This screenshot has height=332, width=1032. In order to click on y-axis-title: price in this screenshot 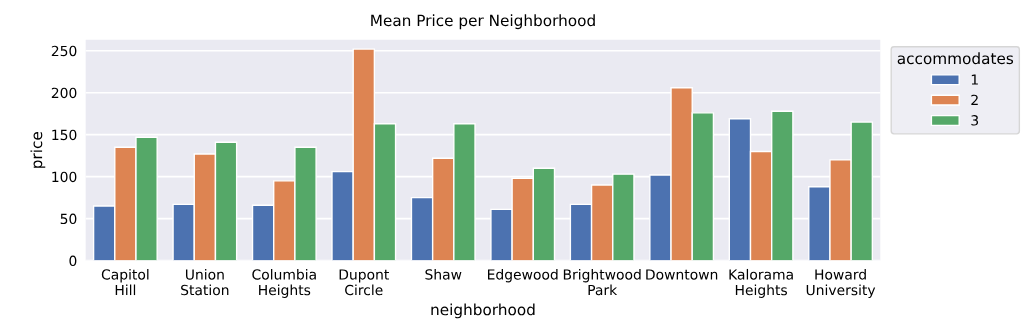, I will do `click(38, 150)`.